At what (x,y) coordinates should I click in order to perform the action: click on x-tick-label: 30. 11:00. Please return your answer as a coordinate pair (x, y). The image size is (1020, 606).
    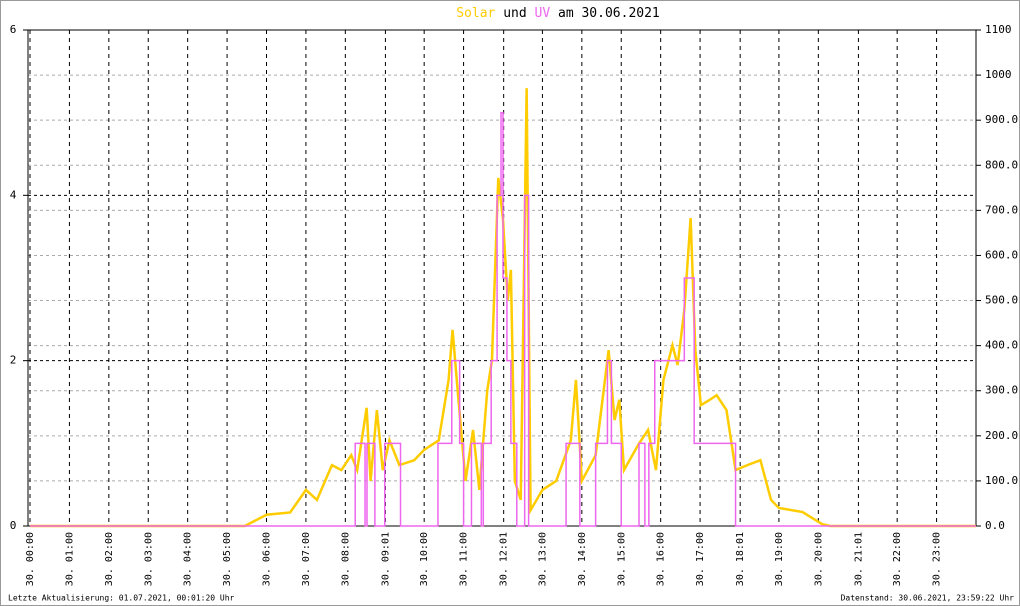
    Looking at the image, I should click on (464, 559).